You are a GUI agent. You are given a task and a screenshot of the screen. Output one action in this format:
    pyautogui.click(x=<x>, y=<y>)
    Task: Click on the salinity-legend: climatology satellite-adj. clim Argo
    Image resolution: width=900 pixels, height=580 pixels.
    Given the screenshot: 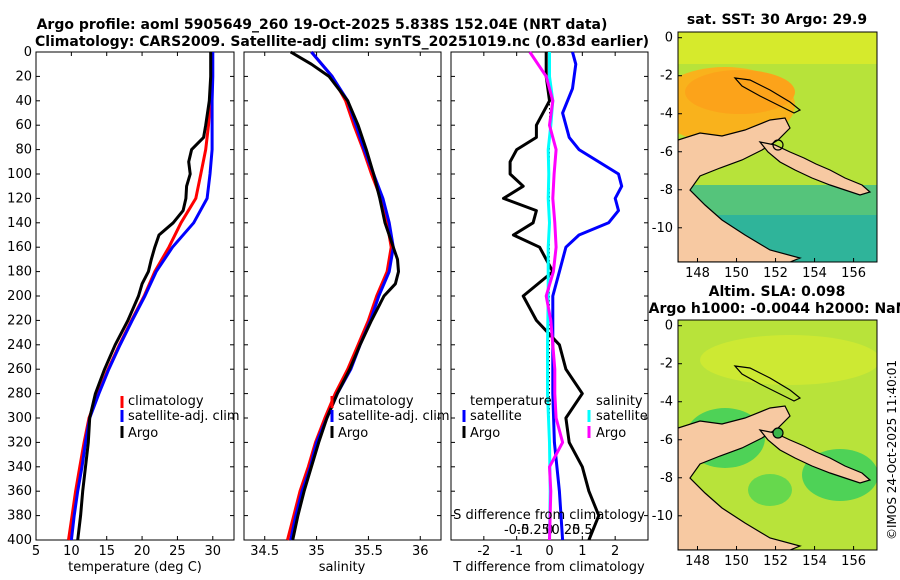 What is the action you would take?
    pyautogui.click(x=390, y=417)
    